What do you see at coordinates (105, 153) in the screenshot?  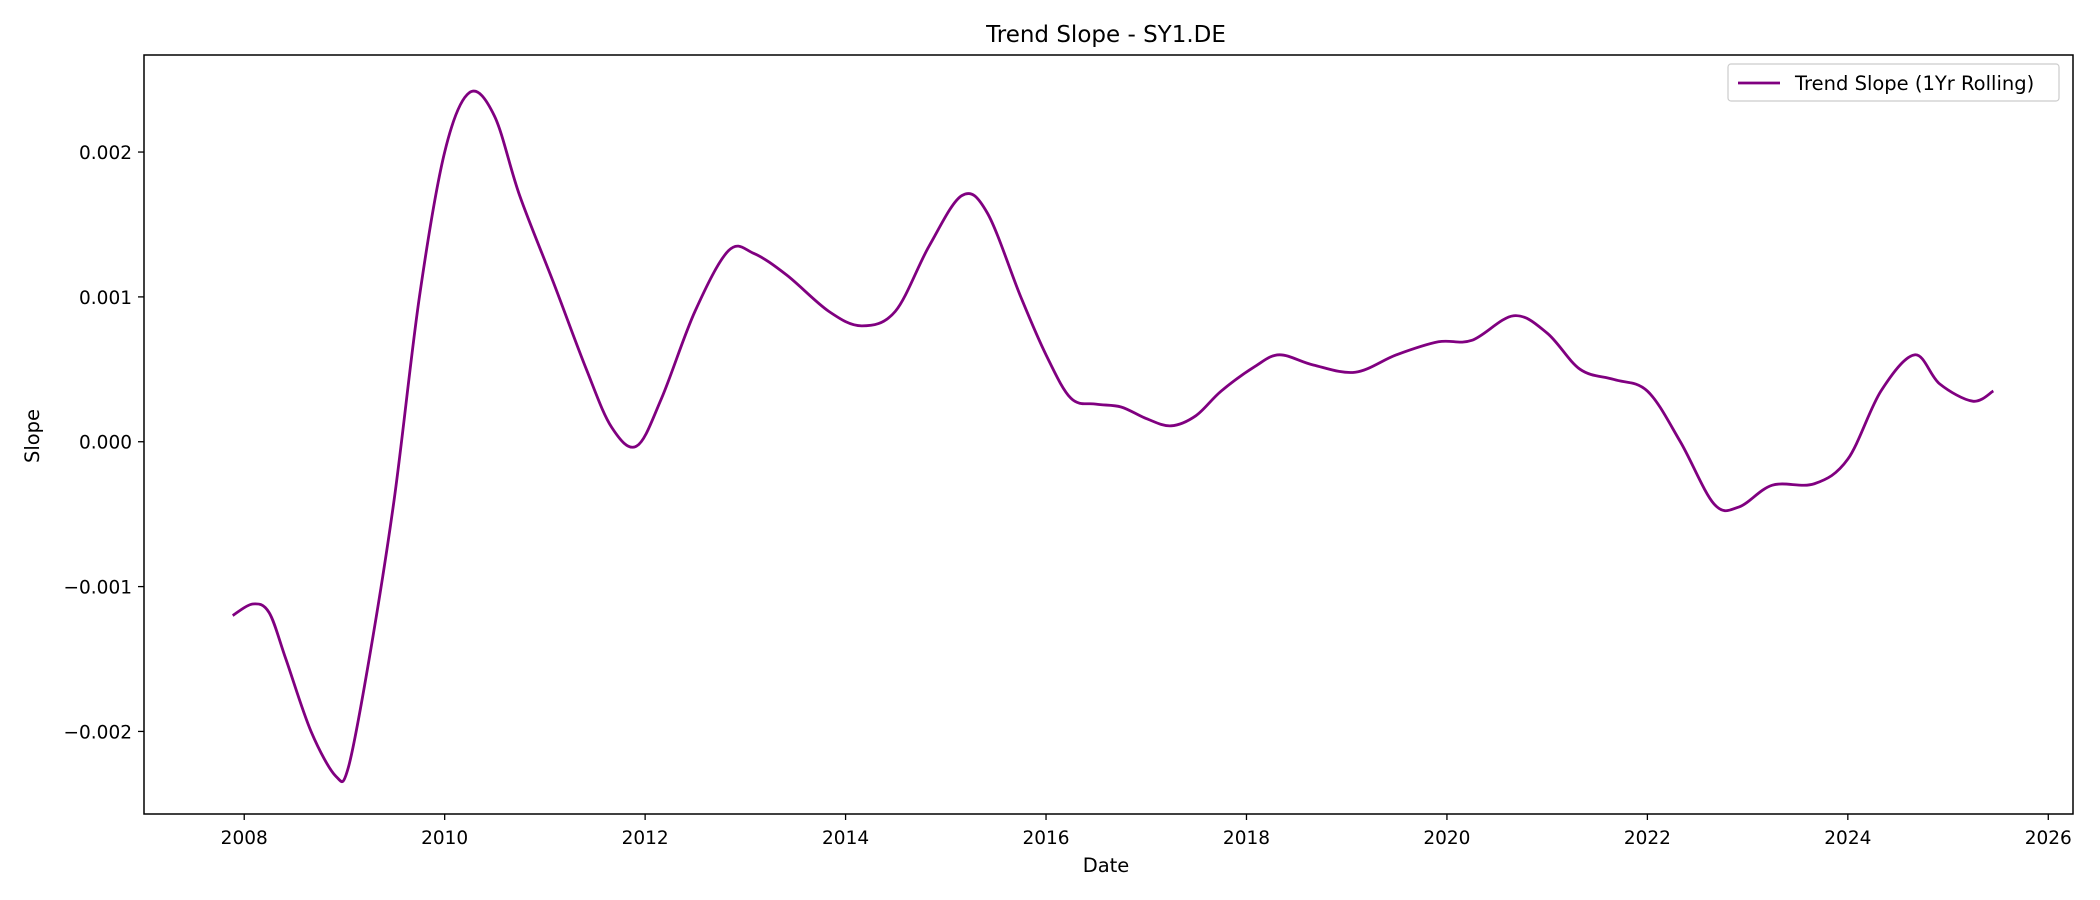 I see `y-tick-label-4: 0.002` at bounding box center [105, 153].